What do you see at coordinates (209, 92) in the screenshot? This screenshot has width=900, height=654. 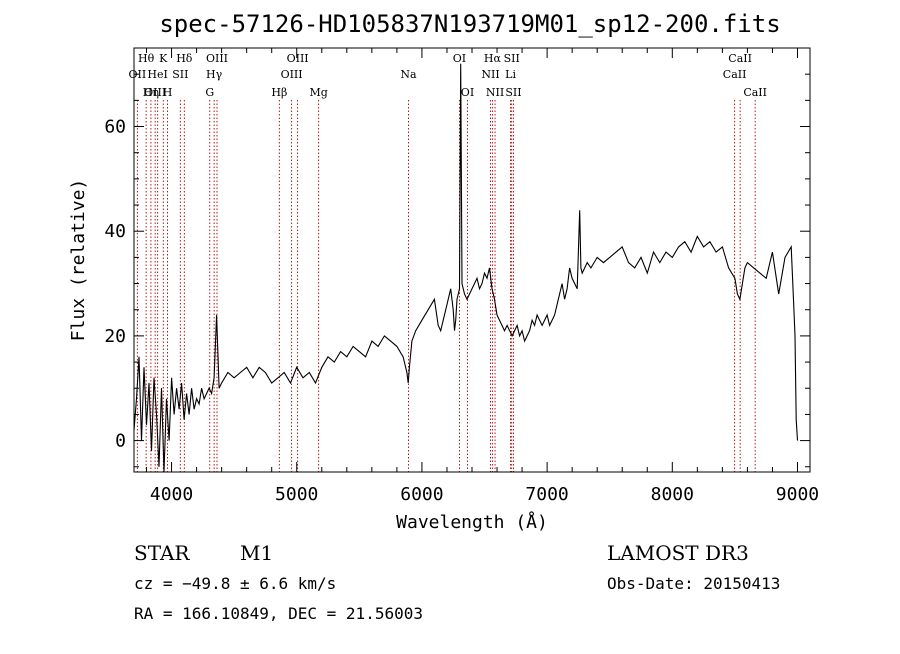 I see `spectral-line-label: G` at bounding box center [209, 92].